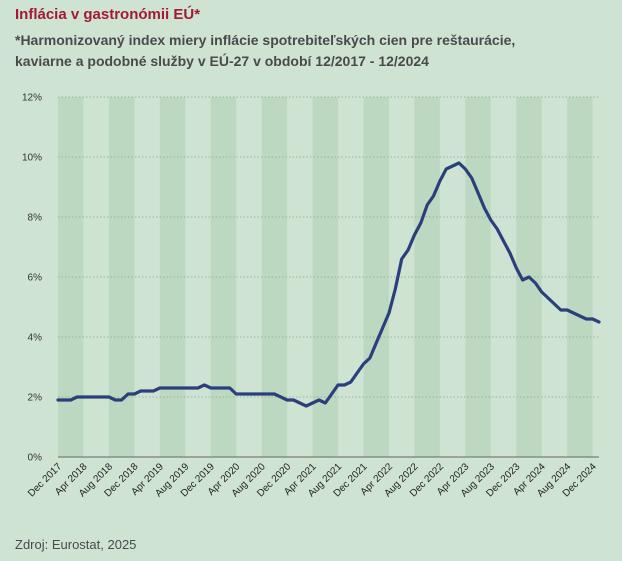  I want to click on y-axis-ticks: 0% 2% 4% 6% 8% 10% 12%, so click(32, 278).